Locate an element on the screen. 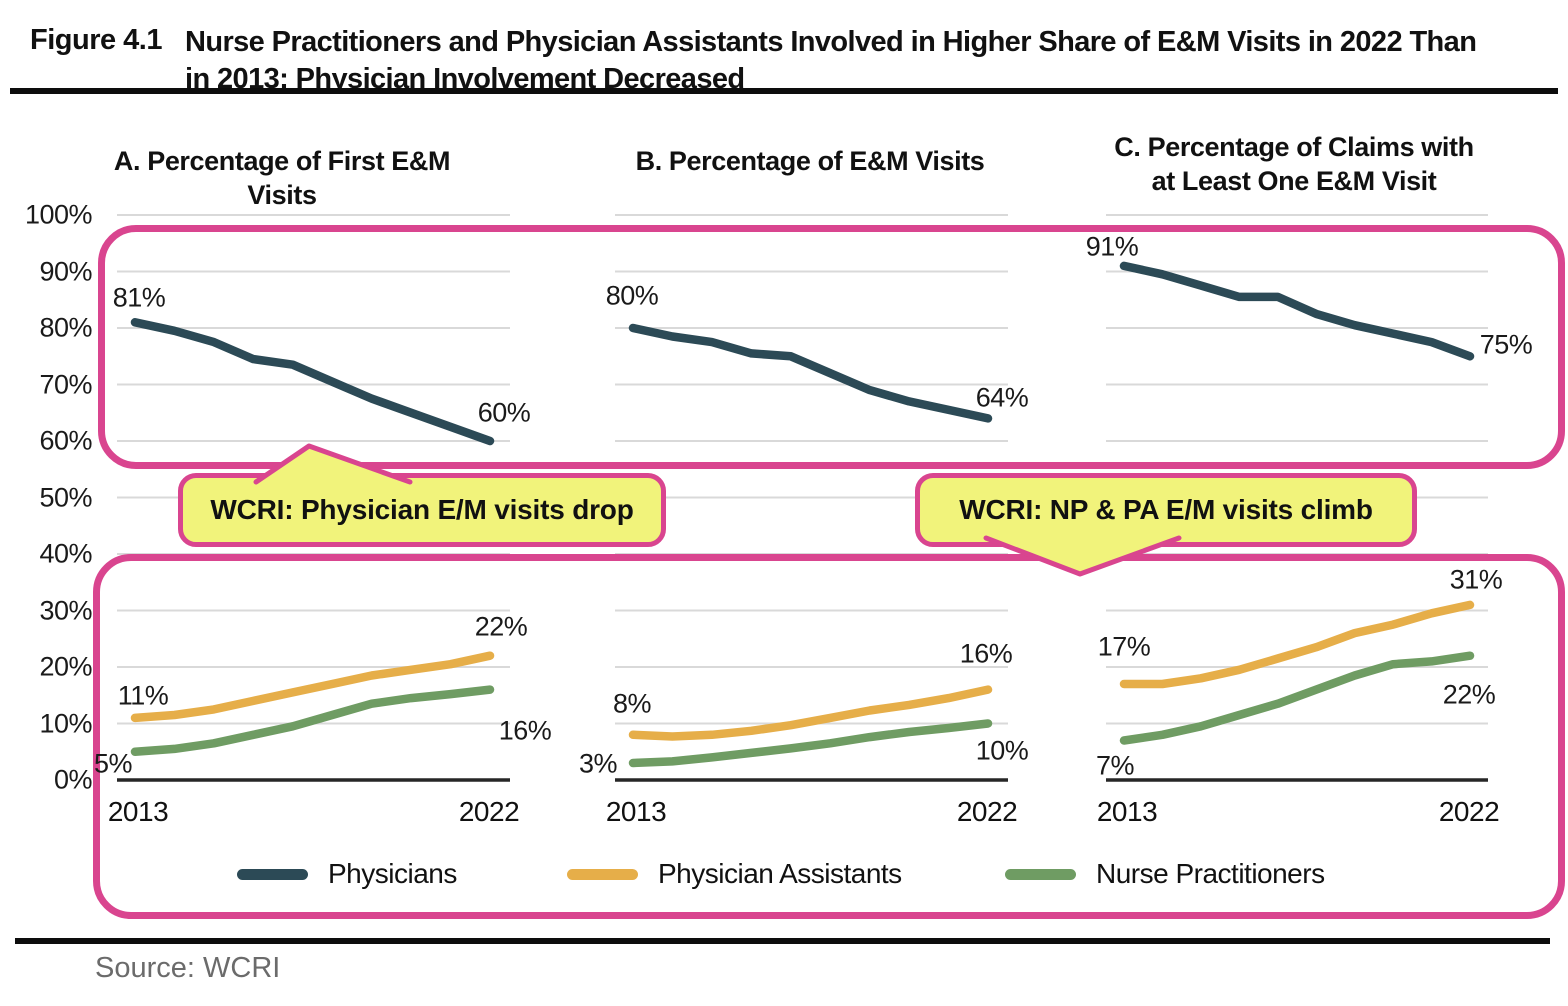 The height and width of the screenshot is (1006, 1568). y-tick-30: 30% is located at coordinates (65, 610).